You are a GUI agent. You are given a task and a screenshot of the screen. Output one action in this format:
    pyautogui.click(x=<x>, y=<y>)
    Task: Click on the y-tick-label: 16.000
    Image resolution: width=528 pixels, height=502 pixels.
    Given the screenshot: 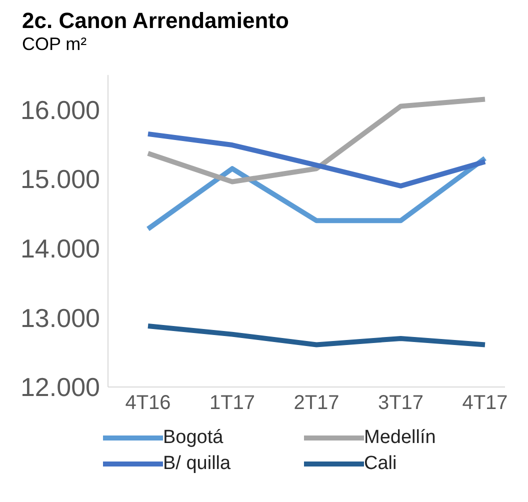 What is the action you would take?
    pyautogui.click(x=60, y=109)
    